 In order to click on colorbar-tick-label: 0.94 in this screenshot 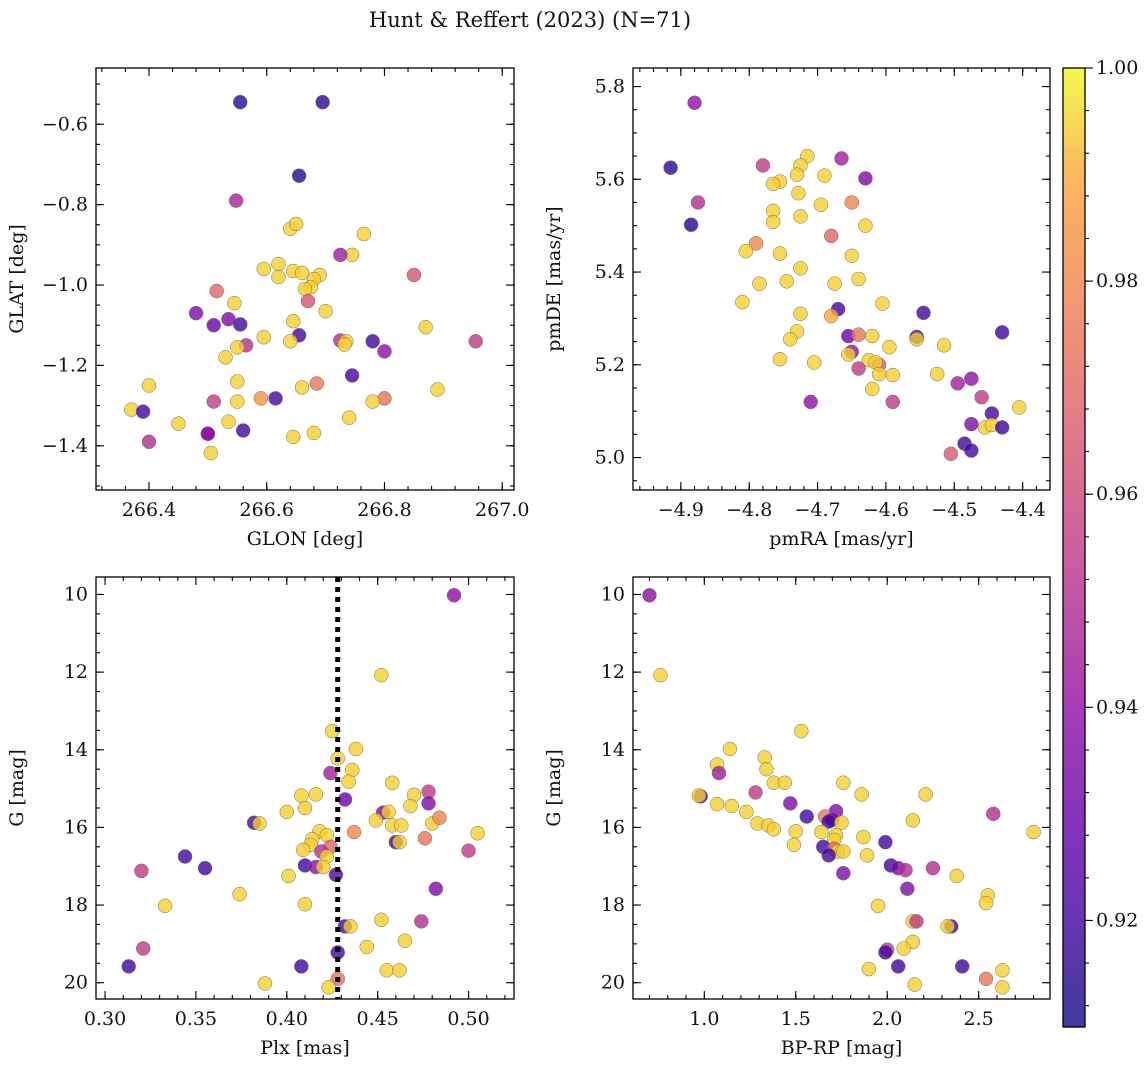, I will do `click(1117, 707)`.